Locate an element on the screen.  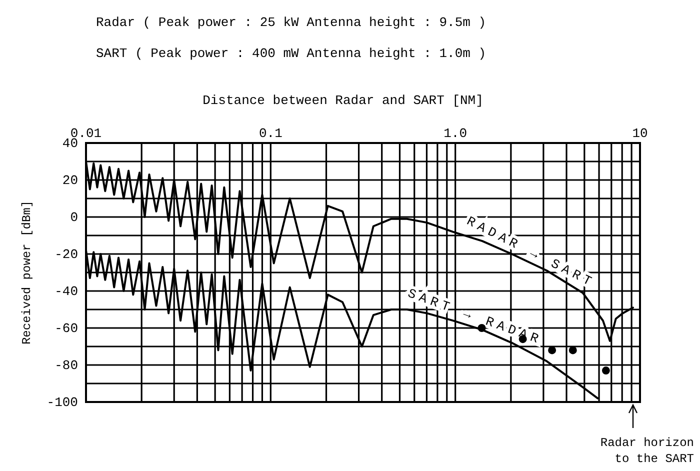
y-tick-label: -40 is located at coordinates (66, 292).